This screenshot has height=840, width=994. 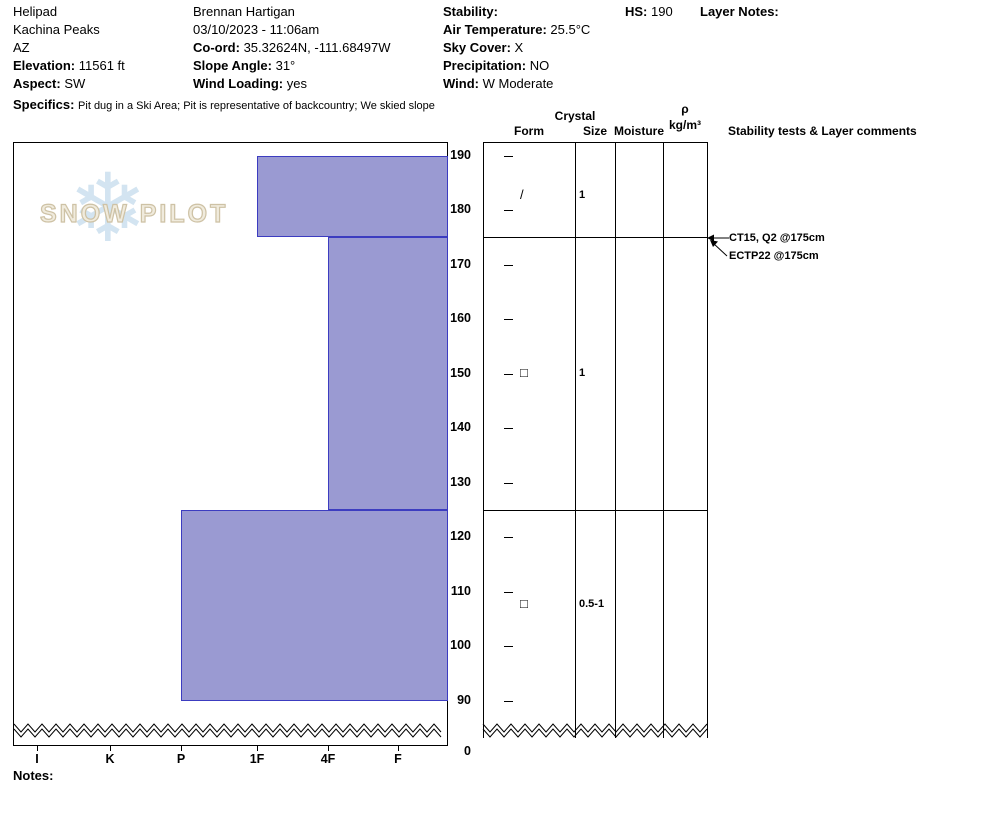 I want to click on elevation-line: Elevation: 11561 ft, so click(x=69, y=65).